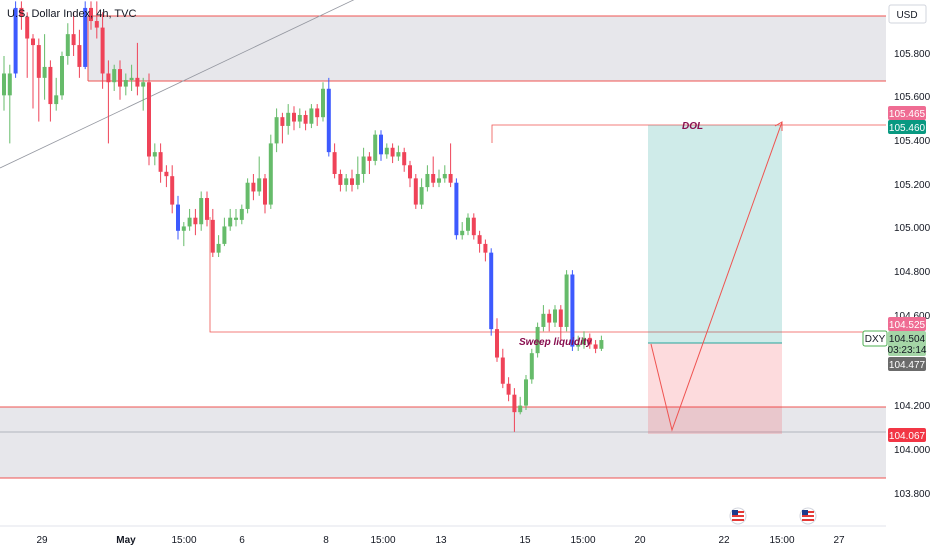 Image resolution: width=932 pixels, height=550 pixels. Describe the element at coordinates (183, 84) in the screenshot. I see `trend-line` at that location.